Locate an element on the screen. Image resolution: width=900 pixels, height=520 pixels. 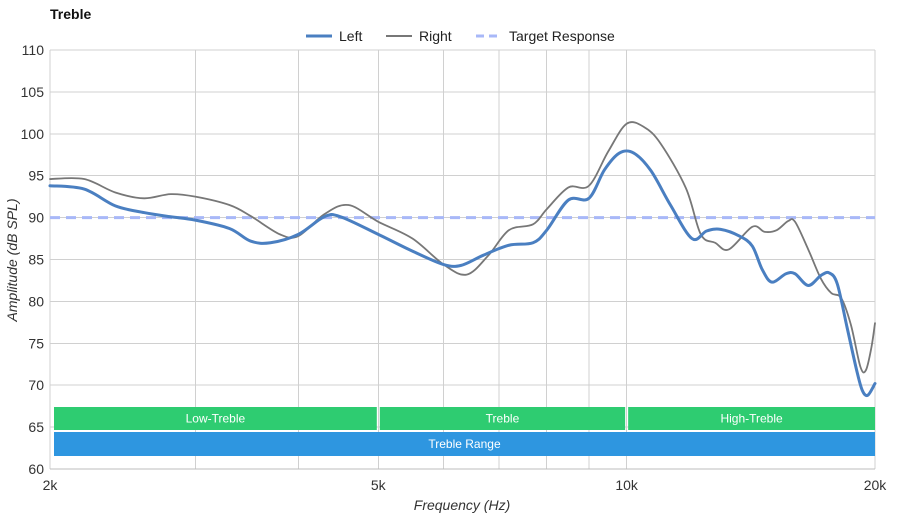
x-tick-label: 2k is located at coordinates (51, 485).